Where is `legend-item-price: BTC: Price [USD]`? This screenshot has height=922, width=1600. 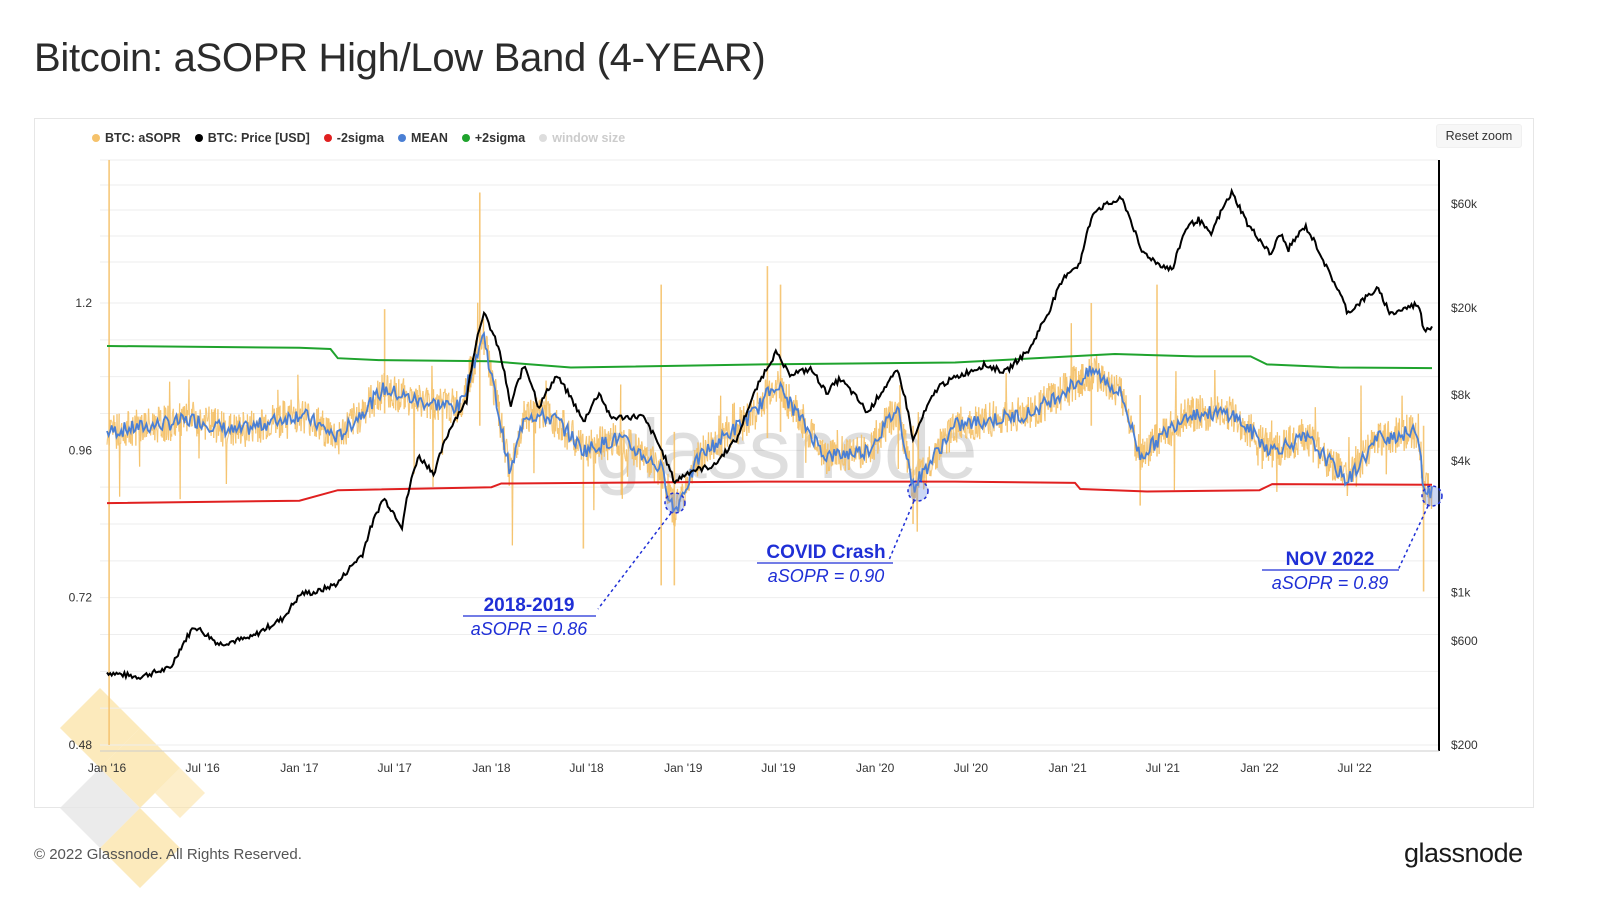
legend-item-price: BTC: Price [USD] is located at coordinates (252, 138).